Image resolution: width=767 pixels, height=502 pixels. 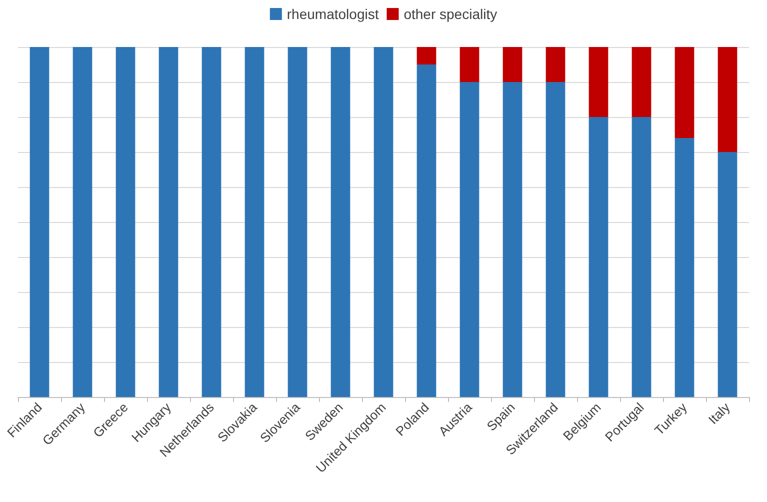 I want to click on legend-label: rheumatologist, so click(x=332, y=14).